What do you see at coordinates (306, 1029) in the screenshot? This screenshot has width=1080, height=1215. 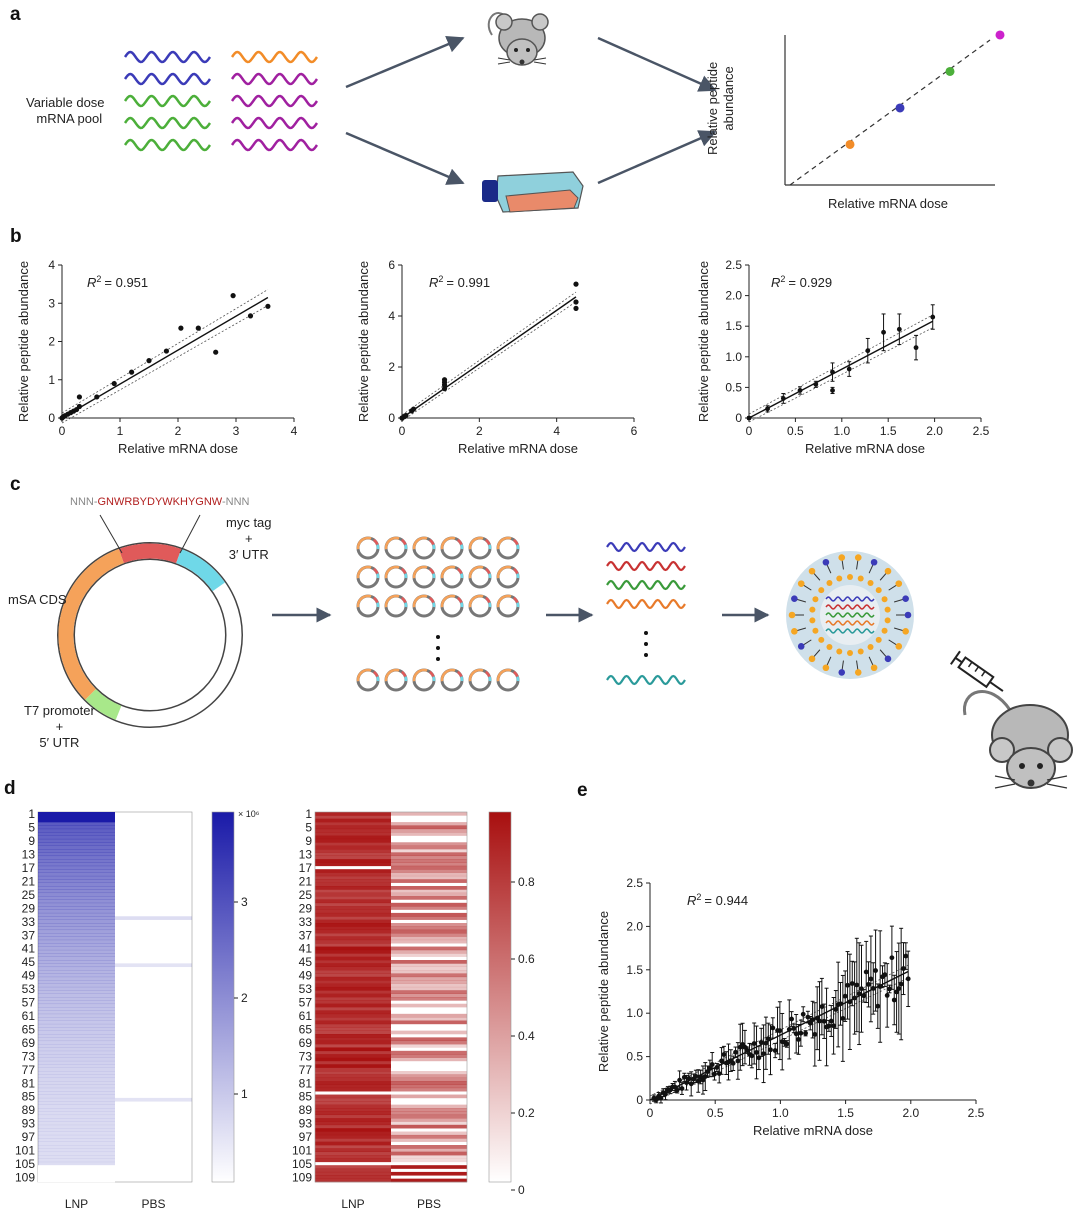 I see `row-label: 65` at bounding box center [306, 1029].